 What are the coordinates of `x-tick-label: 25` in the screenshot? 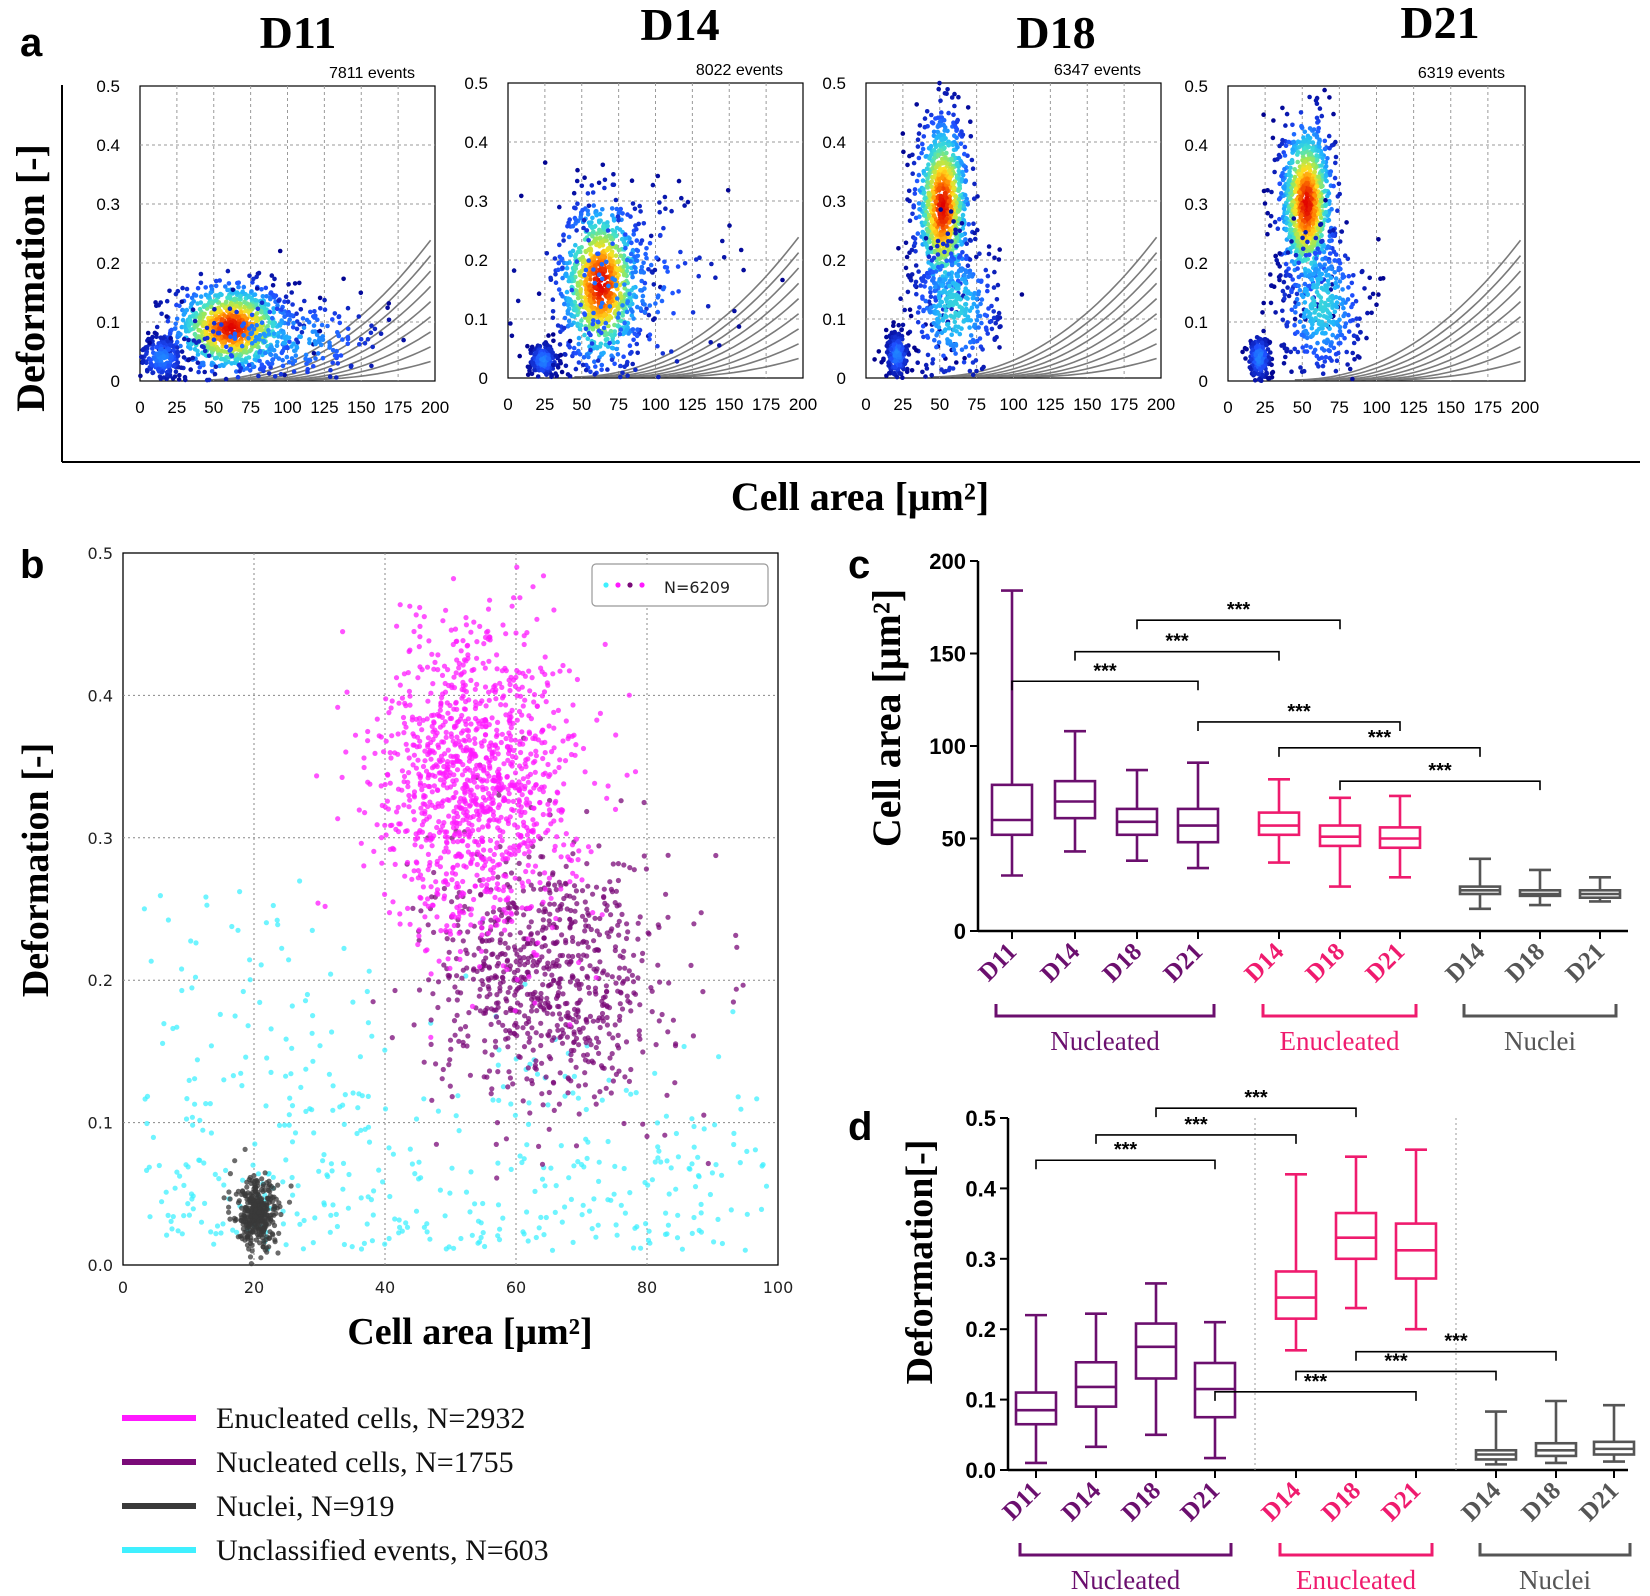 It's located at (176, 407).